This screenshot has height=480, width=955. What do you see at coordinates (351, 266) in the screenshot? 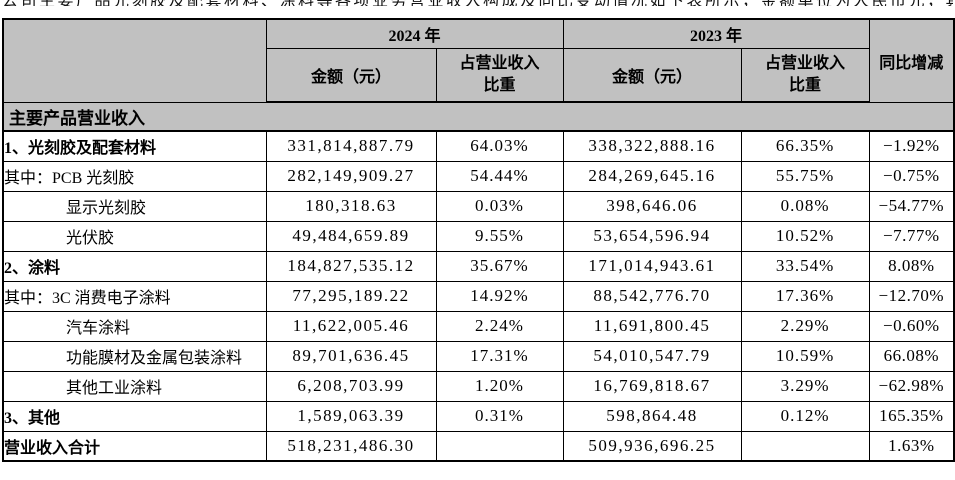
I see `amount-2024: 184,827,535.12` at bounding box center [351, 266].